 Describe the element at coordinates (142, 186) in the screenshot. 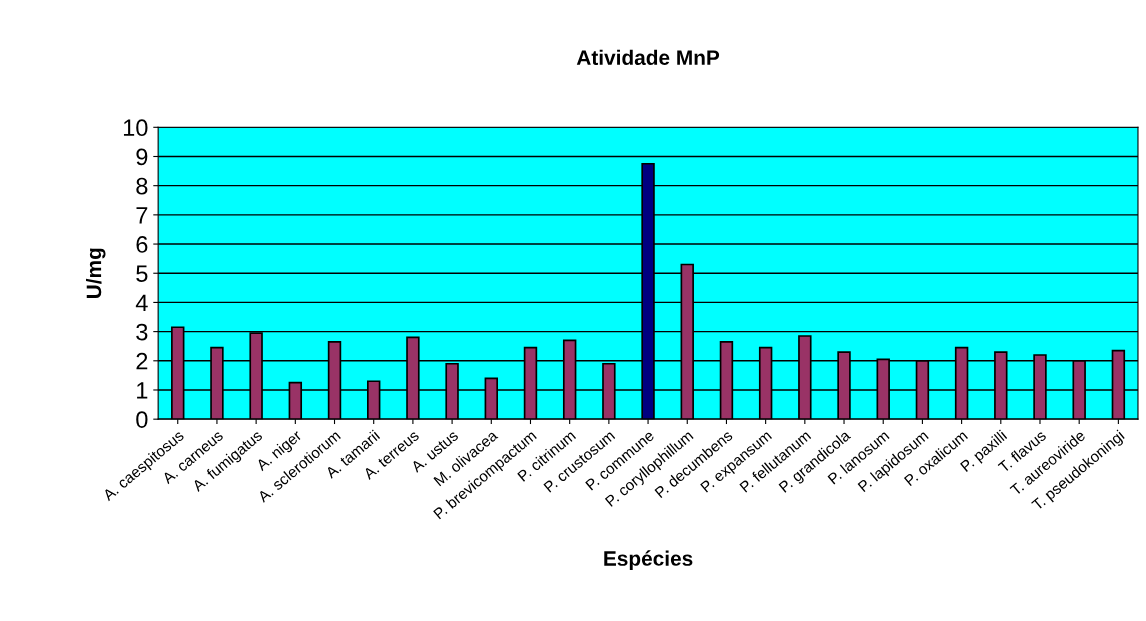

I see `y-tick-label: 8` at that location.